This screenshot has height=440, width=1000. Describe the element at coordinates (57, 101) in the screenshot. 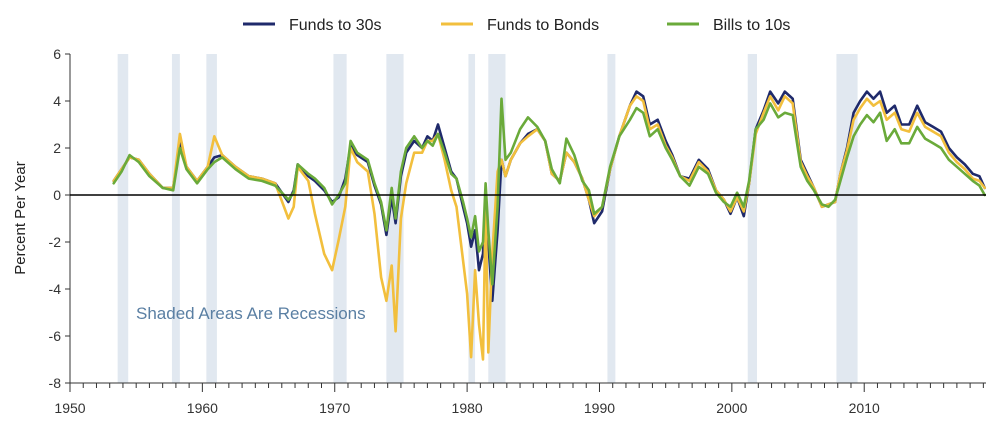

I see `y-tick-label: 4` at that location.